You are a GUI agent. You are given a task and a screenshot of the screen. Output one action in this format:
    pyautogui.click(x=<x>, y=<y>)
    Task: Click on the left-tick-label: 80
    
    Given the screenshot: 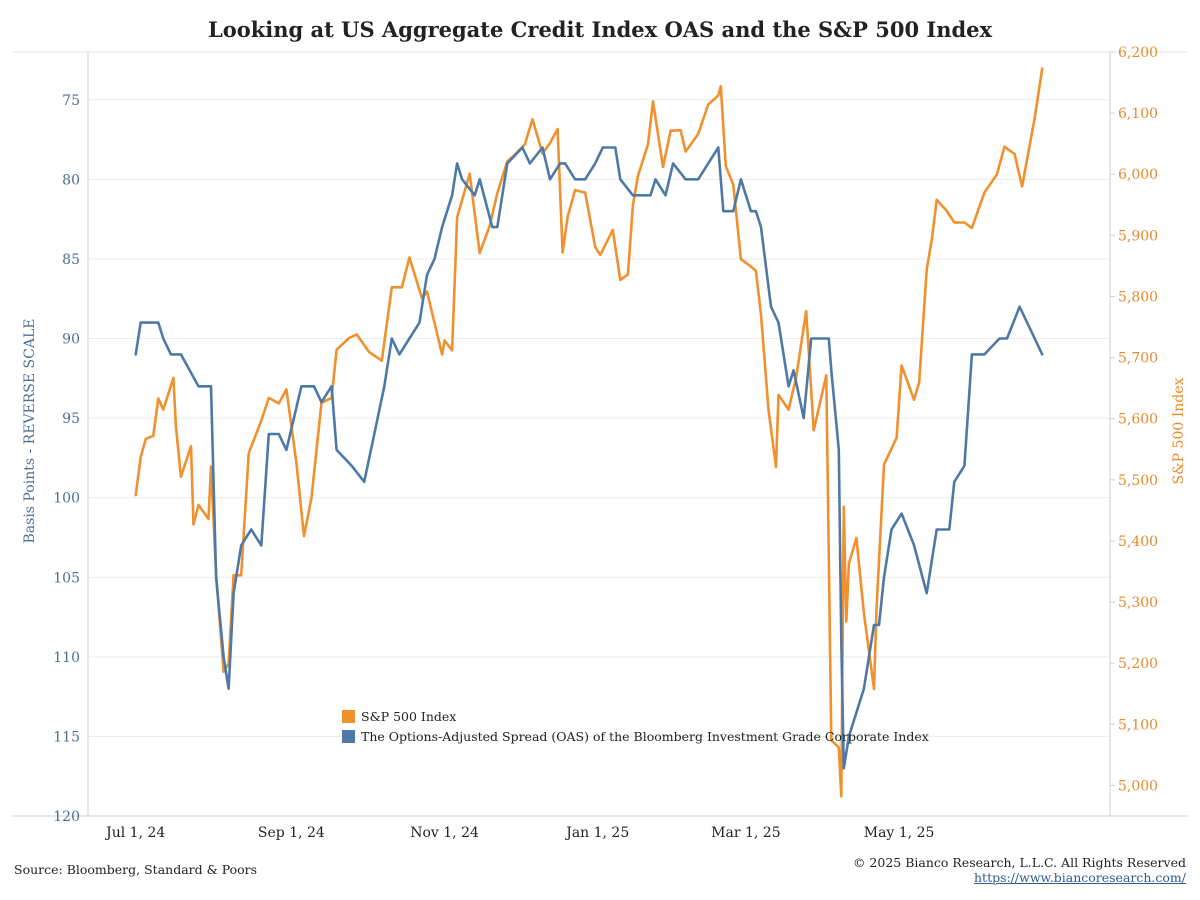 What is the action you would take?
    pyautogui.click(x=71, y=180)
    